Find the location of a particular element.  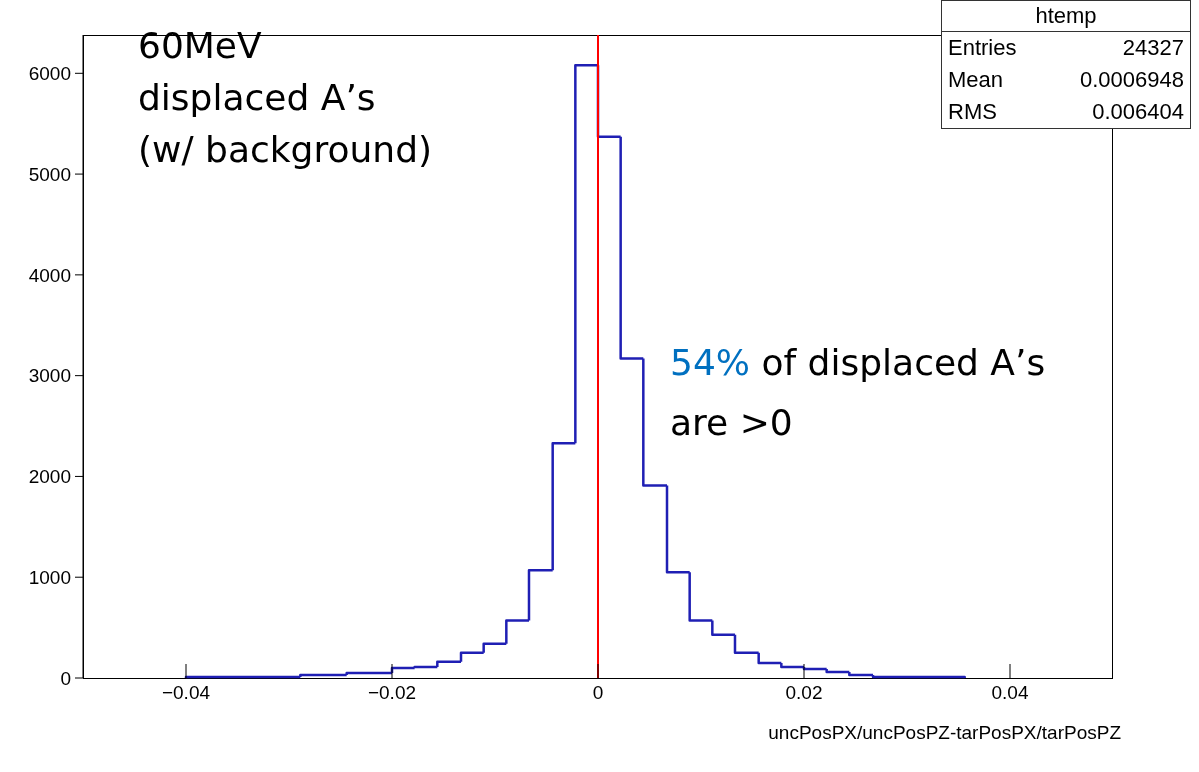

y-tick-label: 0 is located at coordinates (65, 678).